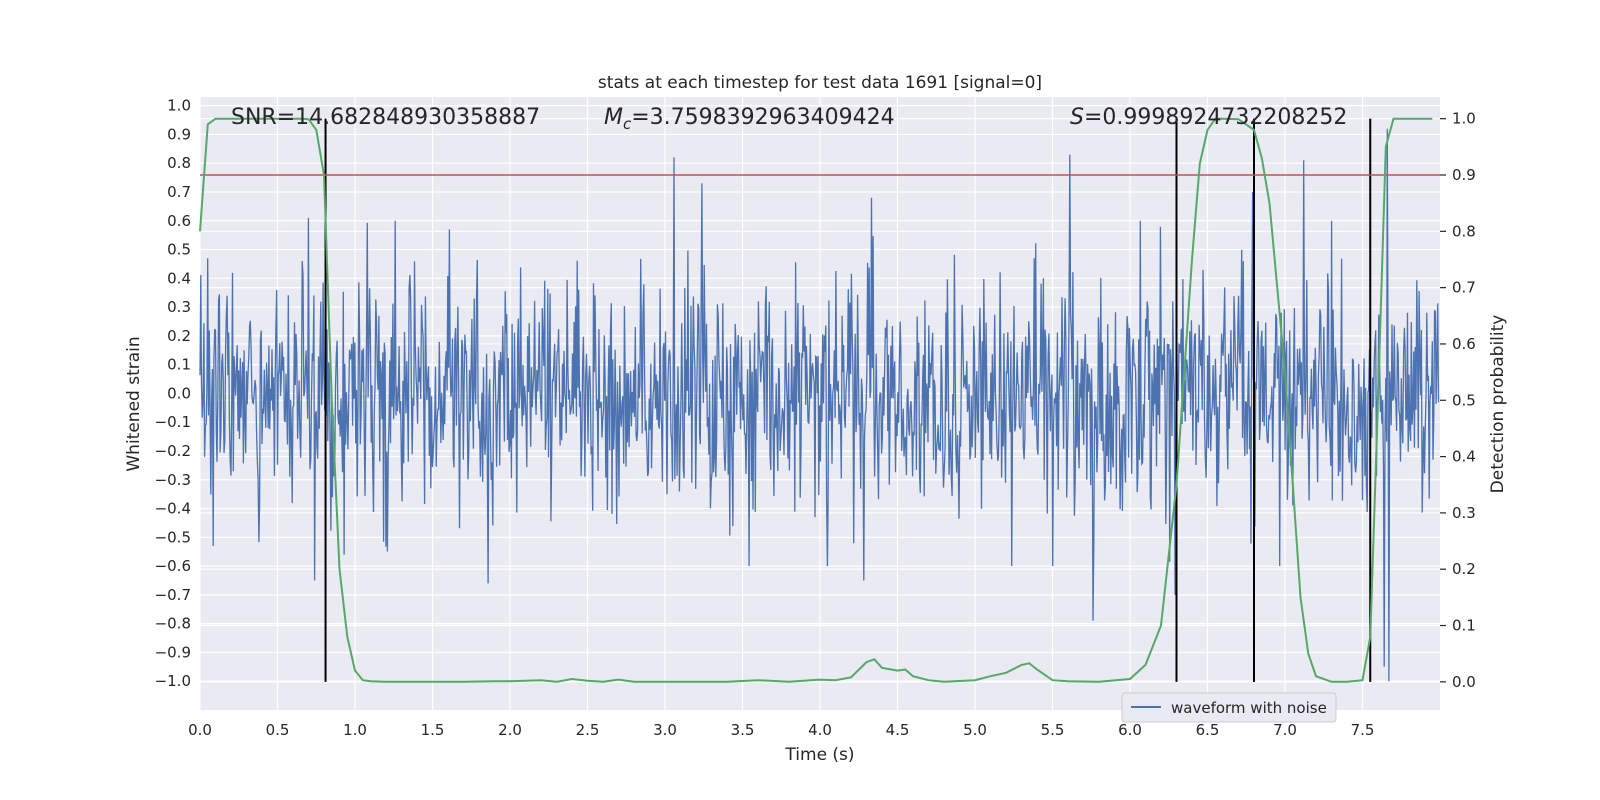 The height and width of the screenshot is (800, 1600). I want to click on y-axis-right: 1.0 0.9 0.8 0.7 0.6 0.5 0.4 0.3 0.2 0.1 0.0, so click(1458, 400).